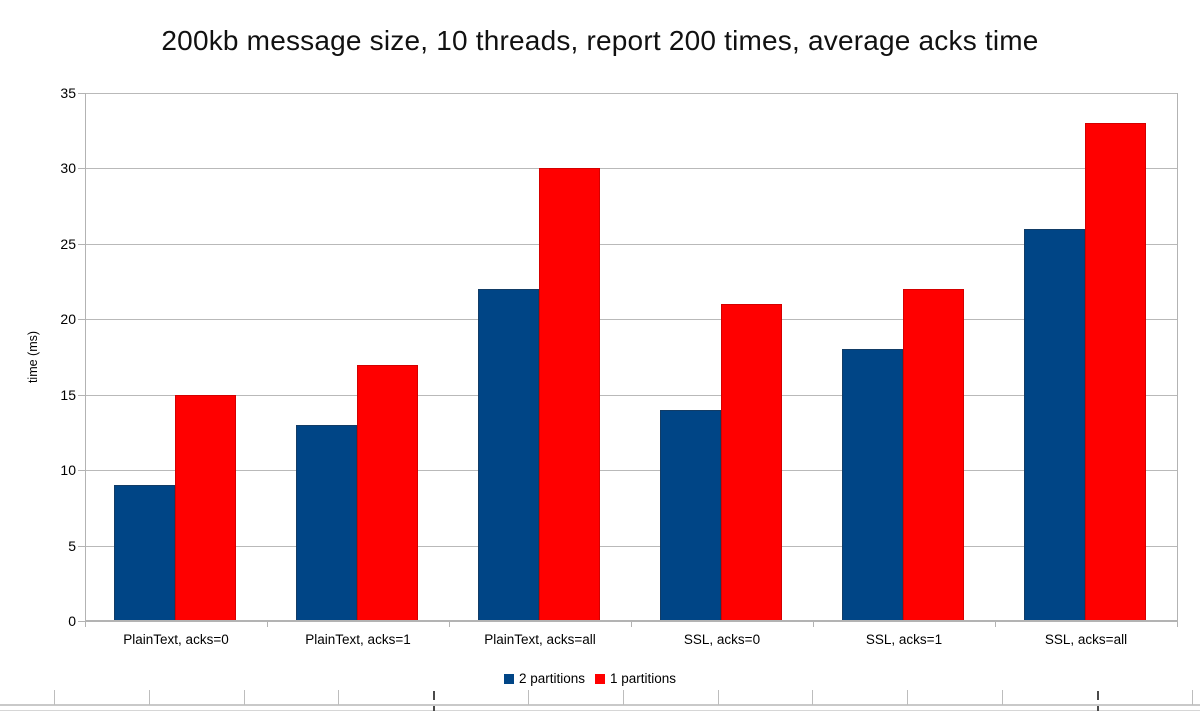 This screenshot has width=1200, height=711. Describe the element at coordinates (690, 515) in the screenshot. I see `bar-s0-c3` at that location.